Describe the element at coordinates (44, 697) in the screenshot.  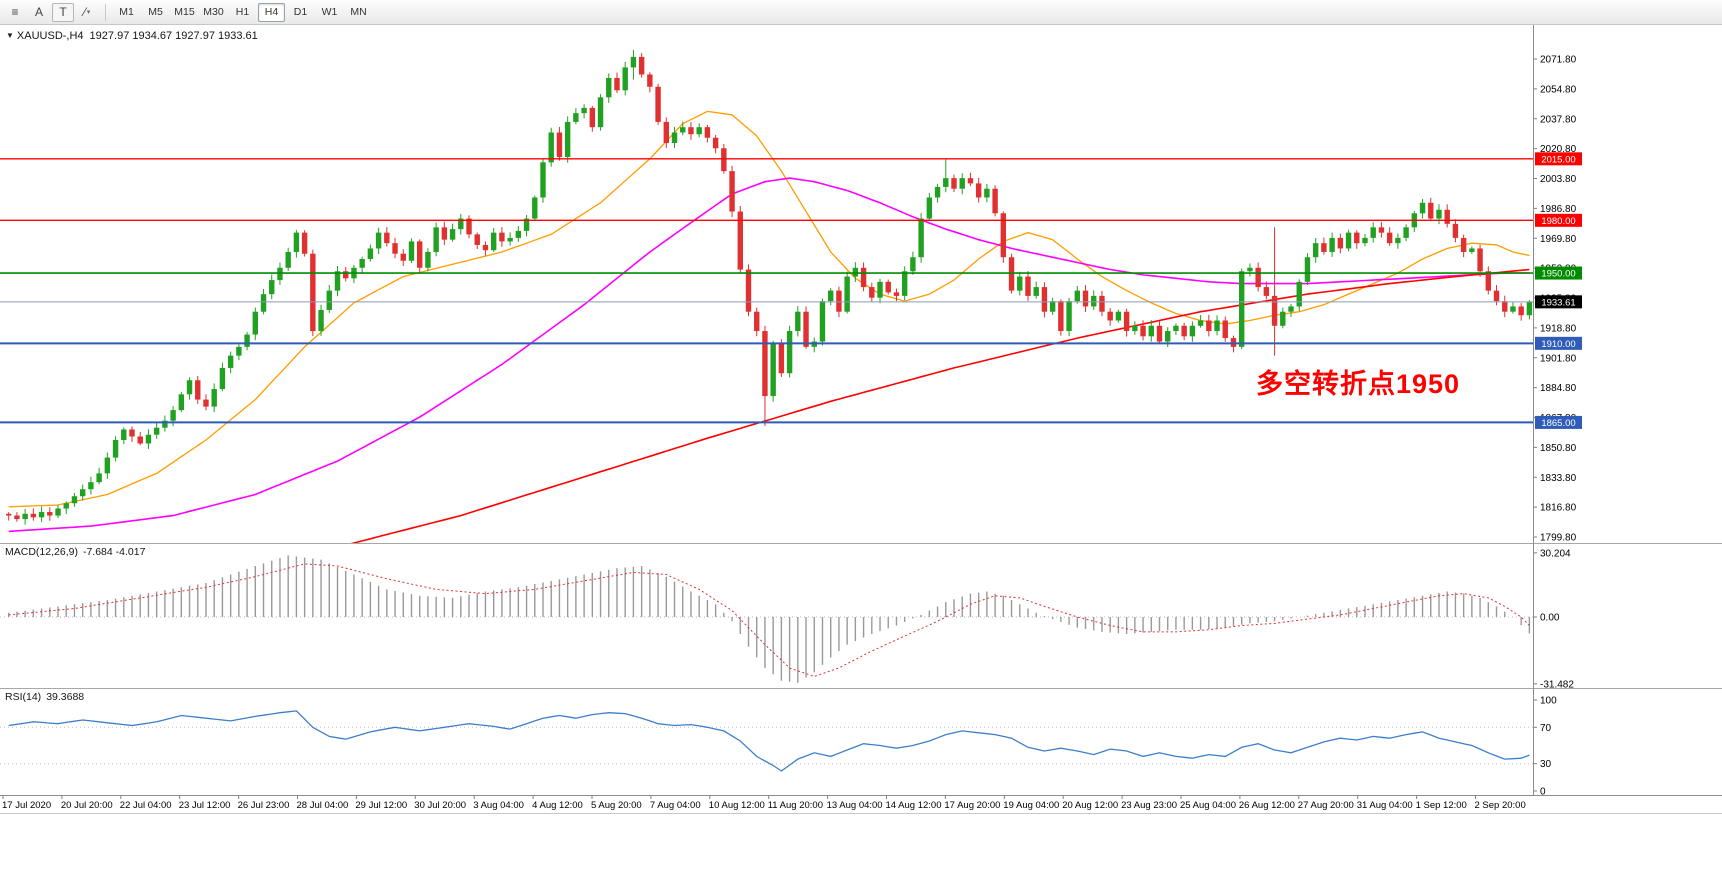
I see `rsi-indicator-title: RSI(14) 39.3688` at that location.